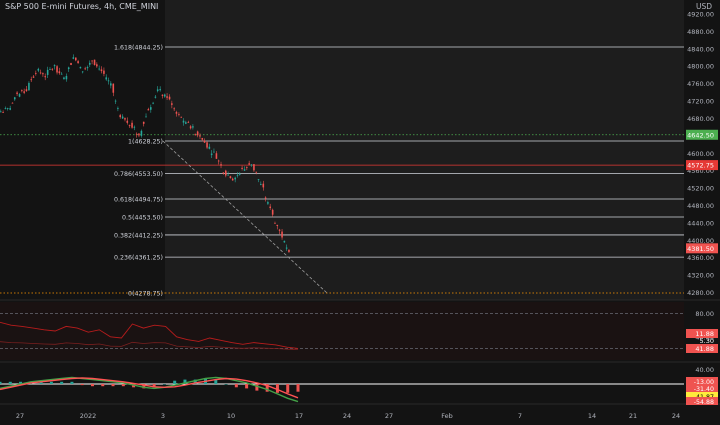 The image size is (720, 425). I want to click on time-tick-label: 2022, so click(88, 416).